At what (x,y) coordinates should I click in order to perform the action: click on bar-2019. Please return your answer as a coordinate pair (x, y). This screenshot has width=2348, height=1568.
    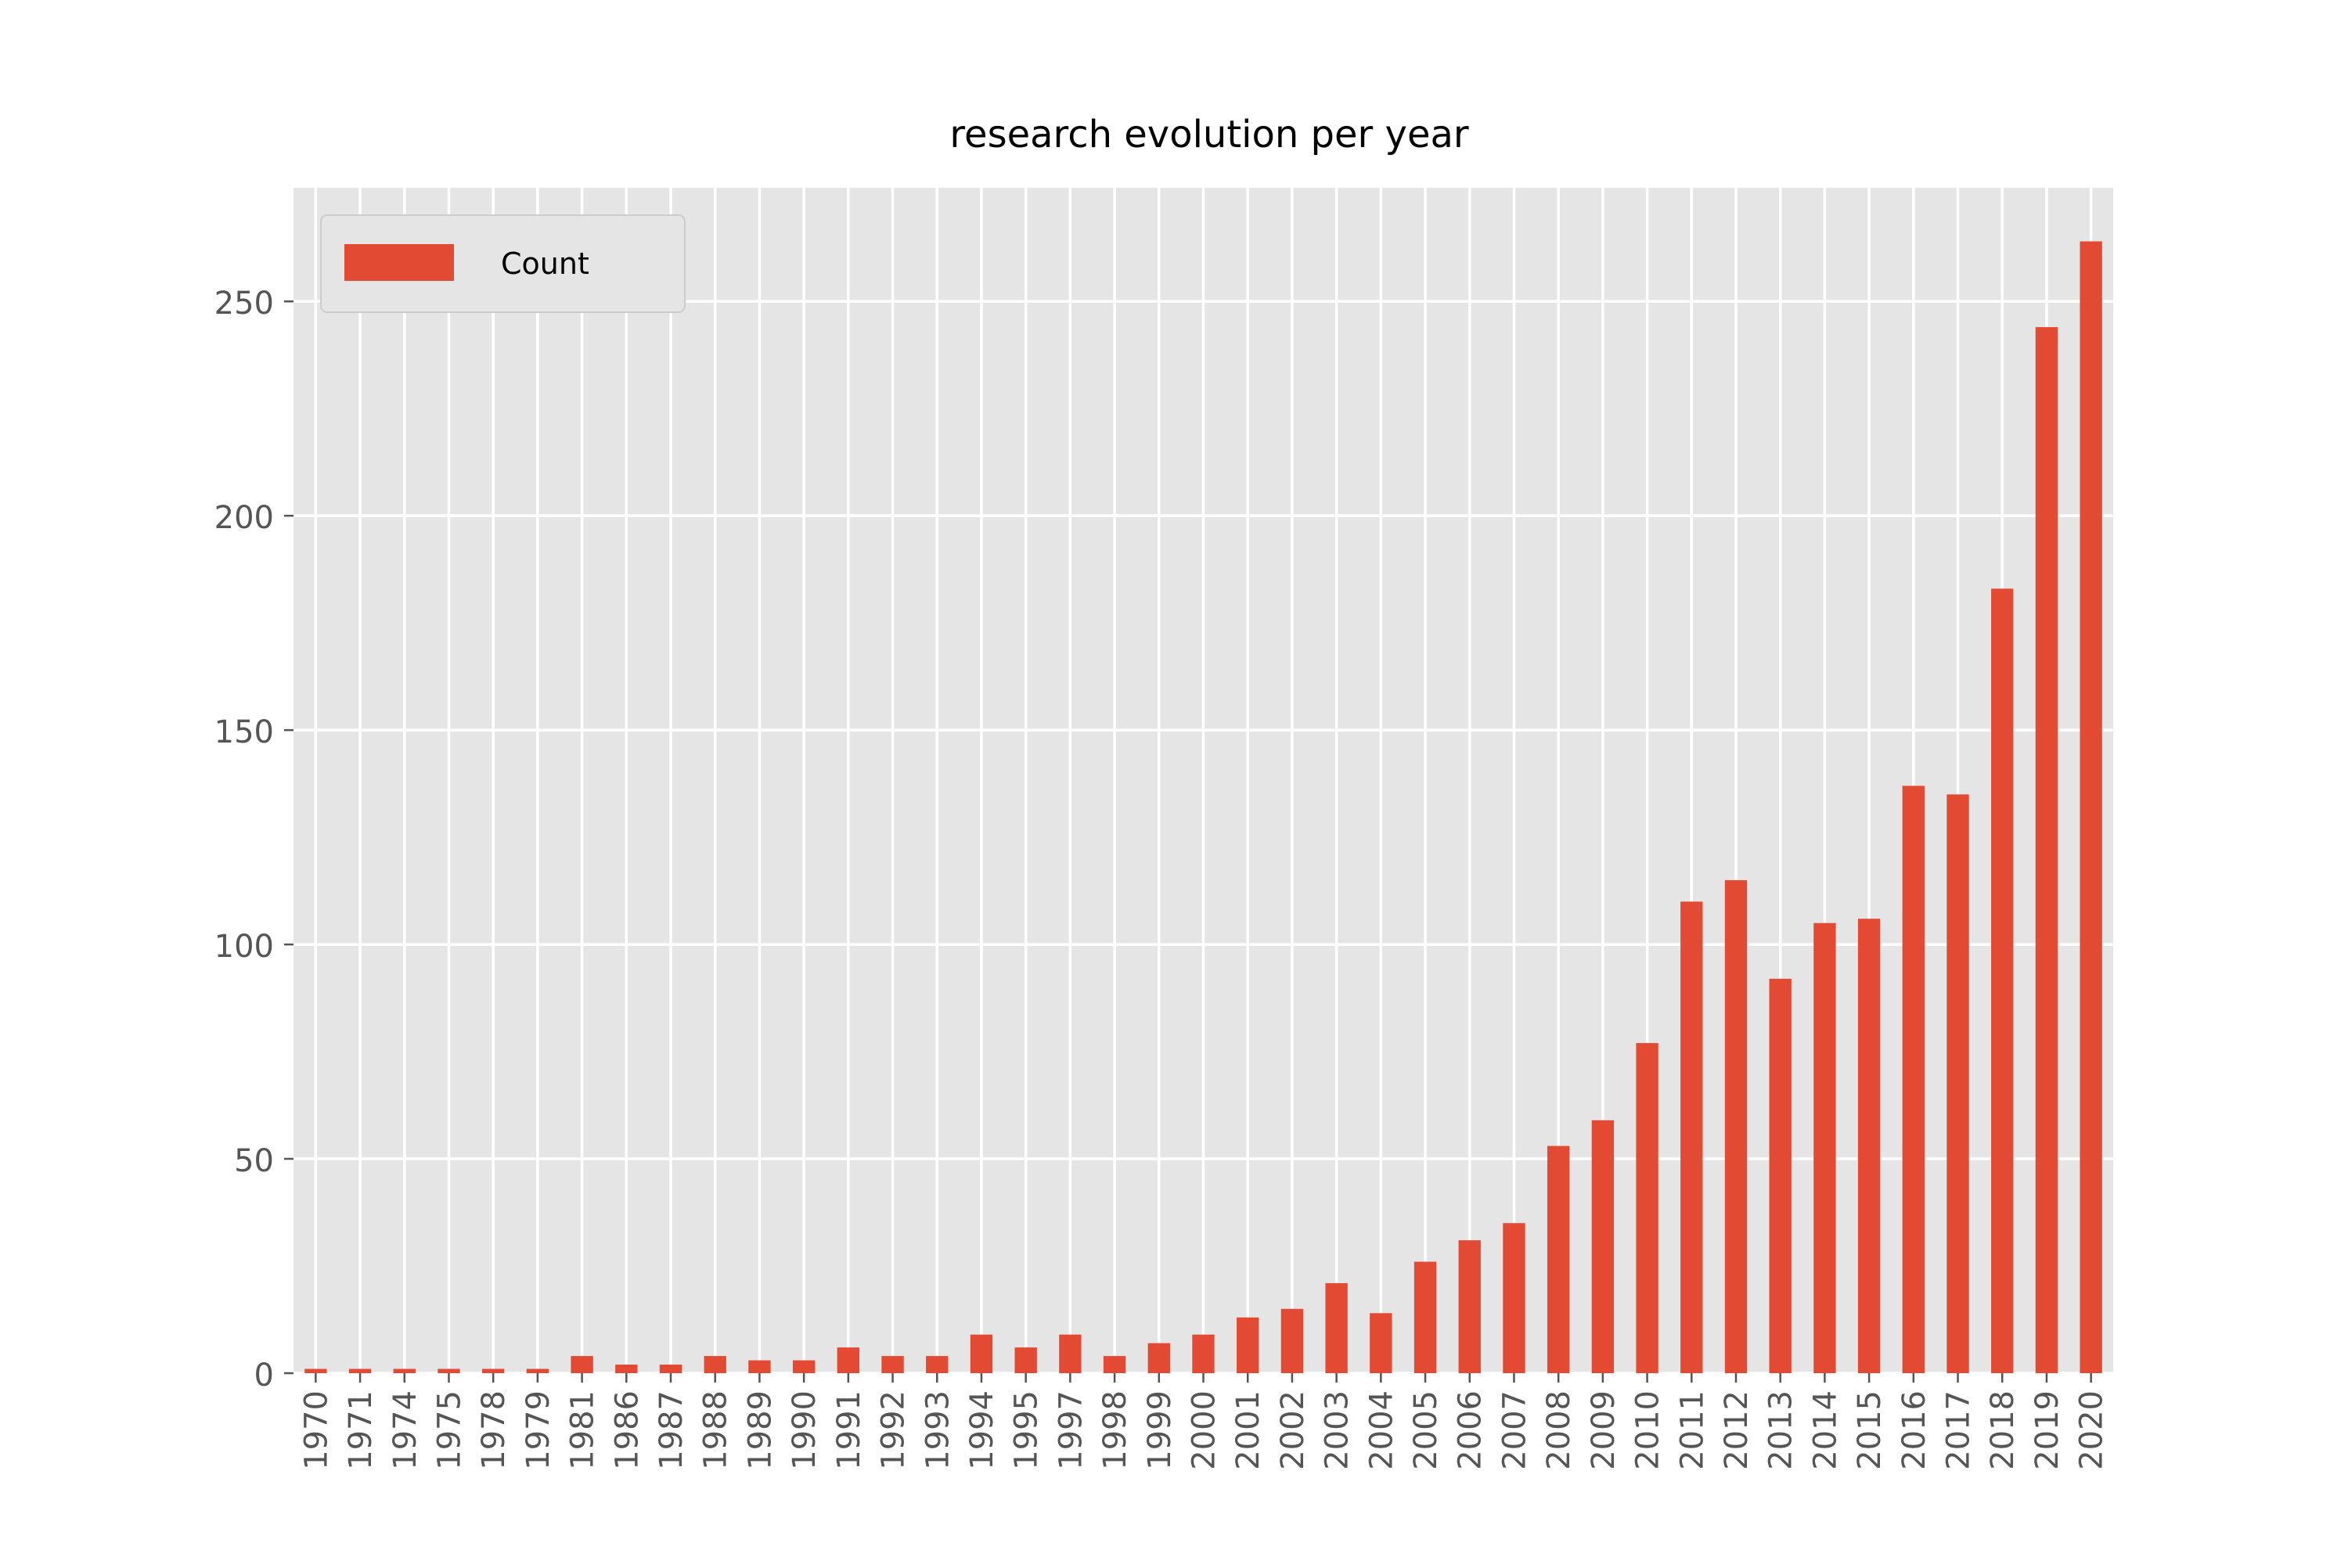
    Looking at the image, I should click on (2046, 851).